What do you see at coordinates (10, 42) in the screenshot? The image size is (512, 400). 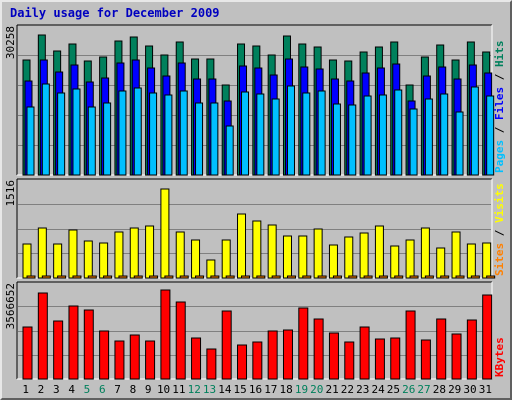 I see `y-max-label: 30258` at bounding box center [10, 42].